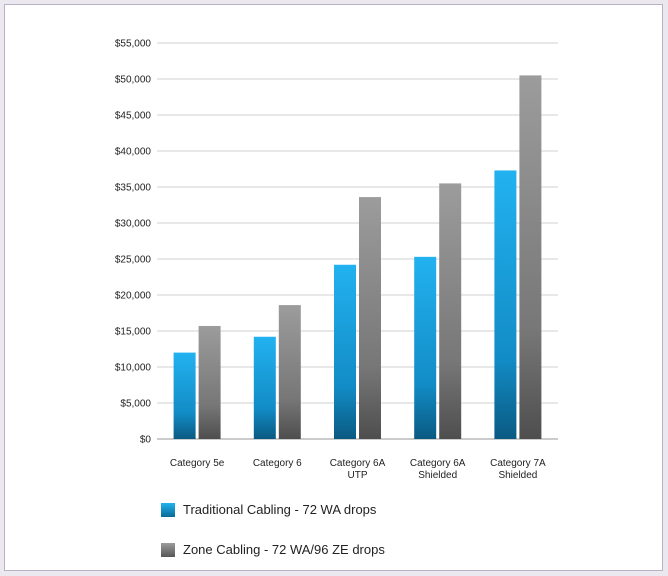 Image resolution: width=668 pixels, height=576 pixels. I want to click on y-tick-label: $10,000, so click(133, 368).